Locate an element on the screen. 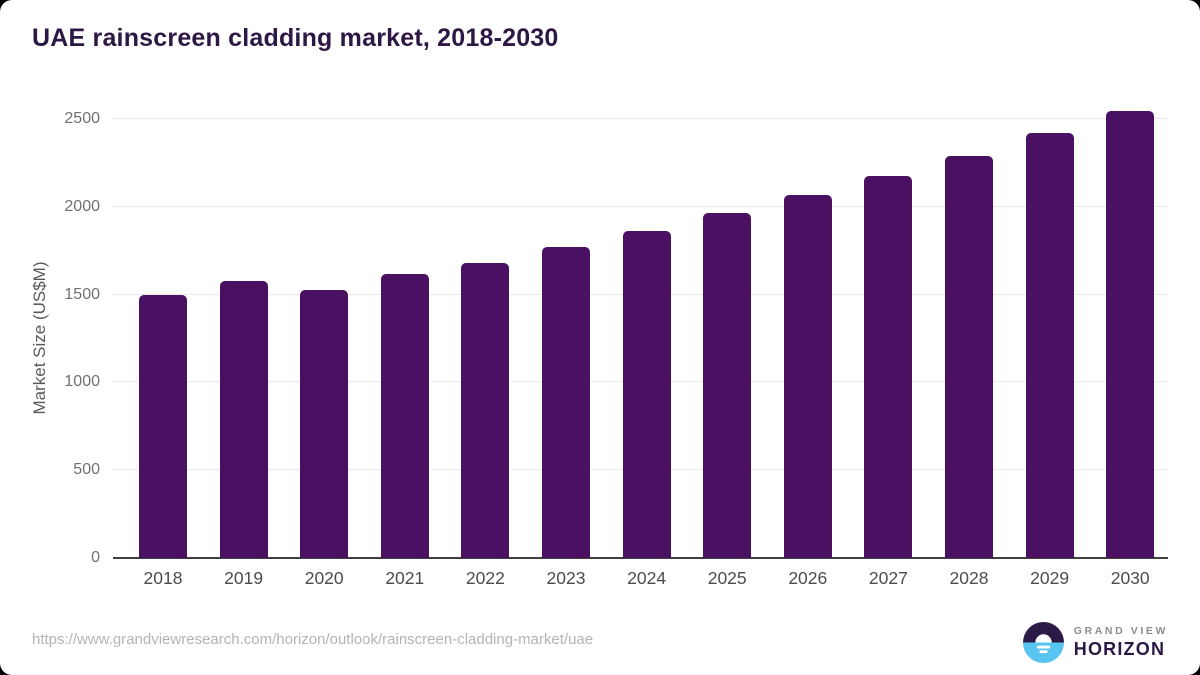  bar-2028 is located at coordinates (969, 356).